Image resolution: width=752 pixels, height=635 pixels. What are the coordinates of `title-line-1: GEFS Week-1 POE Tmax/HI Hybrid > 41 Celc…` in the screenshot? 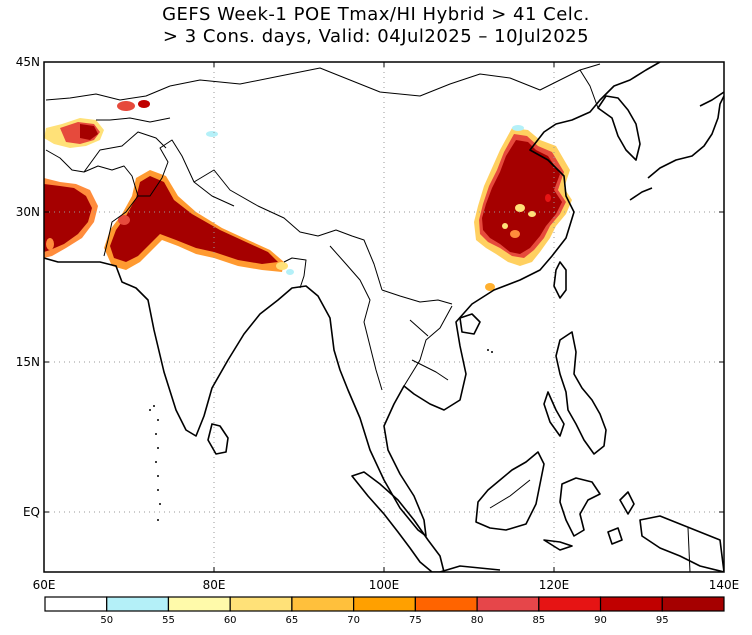 It's located at (376, 14).